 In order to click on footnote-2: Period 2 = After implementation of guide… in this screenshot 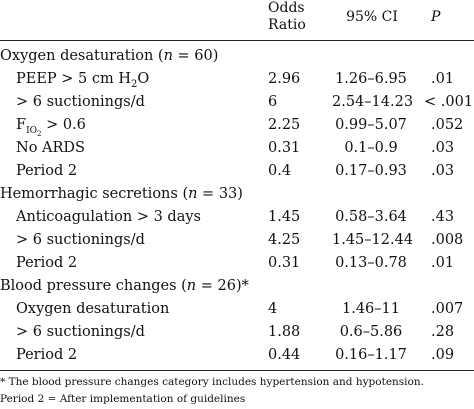, I will do `click(123, 399)`.